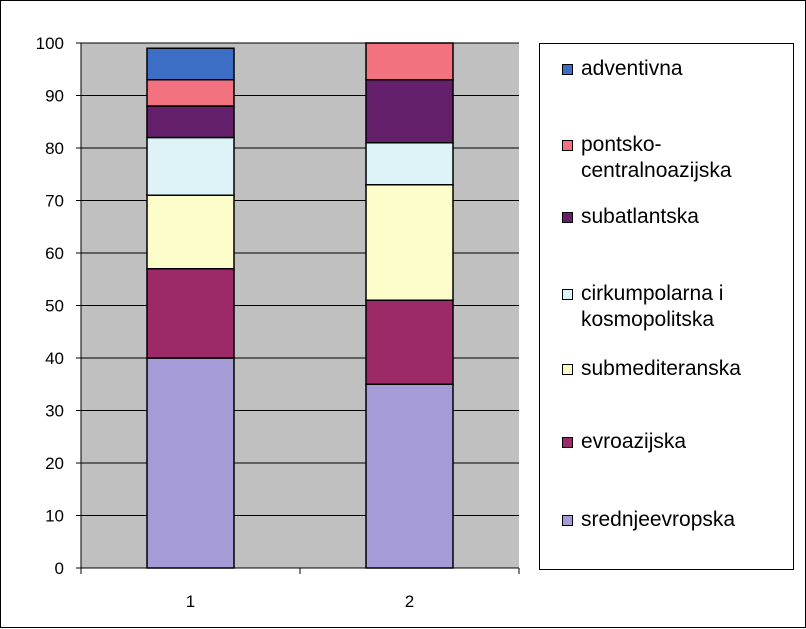 The height and width of the screenshot is (629, 806). Describe the element at coordinates (687, 69) in the screenshot. I see `legend-label: adventivna` at that location.